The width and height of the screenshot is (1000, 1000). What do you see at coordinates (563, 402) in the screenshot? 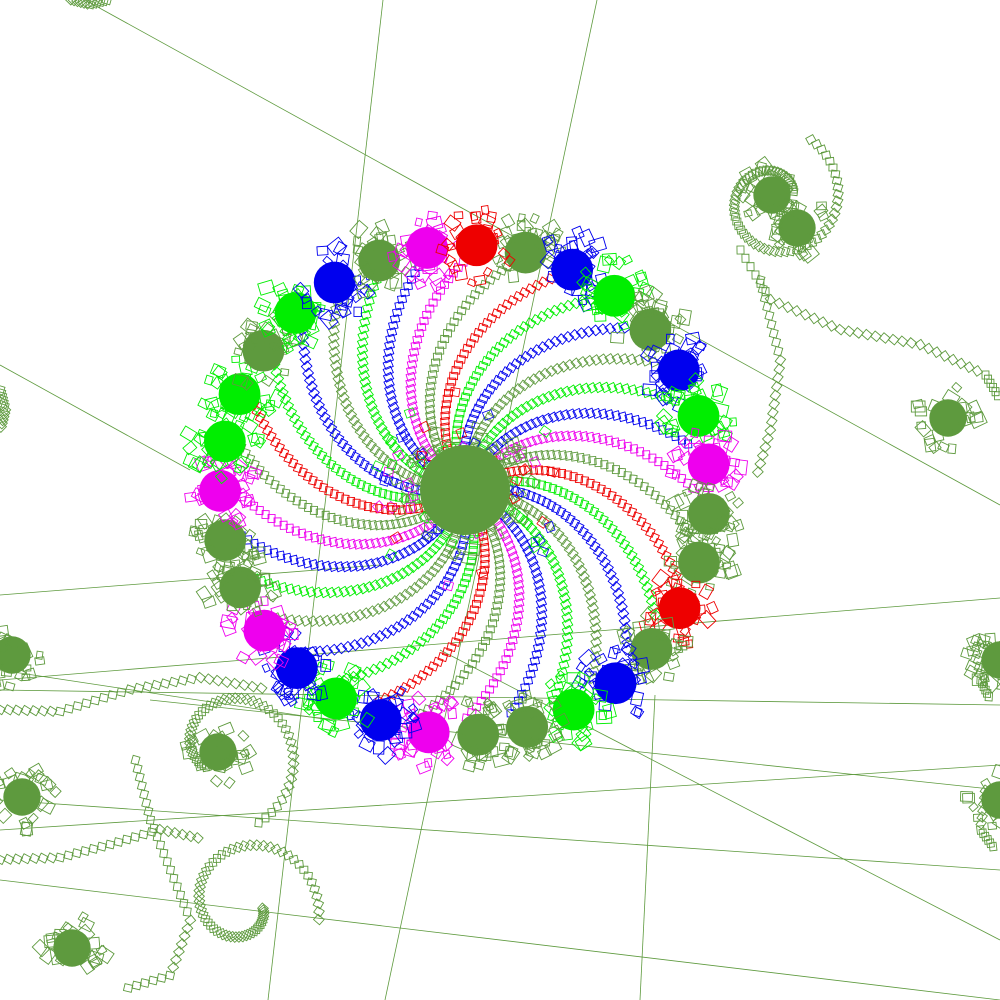
I see `ring-arm` at bounding box center [563, 402].